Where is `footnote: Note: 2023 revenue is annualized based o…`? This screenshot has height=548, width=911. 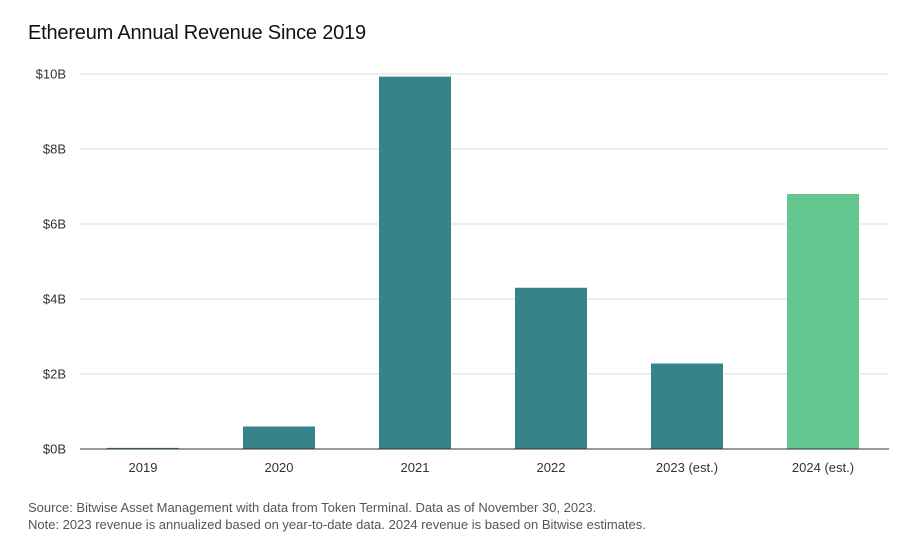 footnote: Note: 2023 revenue is annualized based o… is located at coordinates (337, 524).